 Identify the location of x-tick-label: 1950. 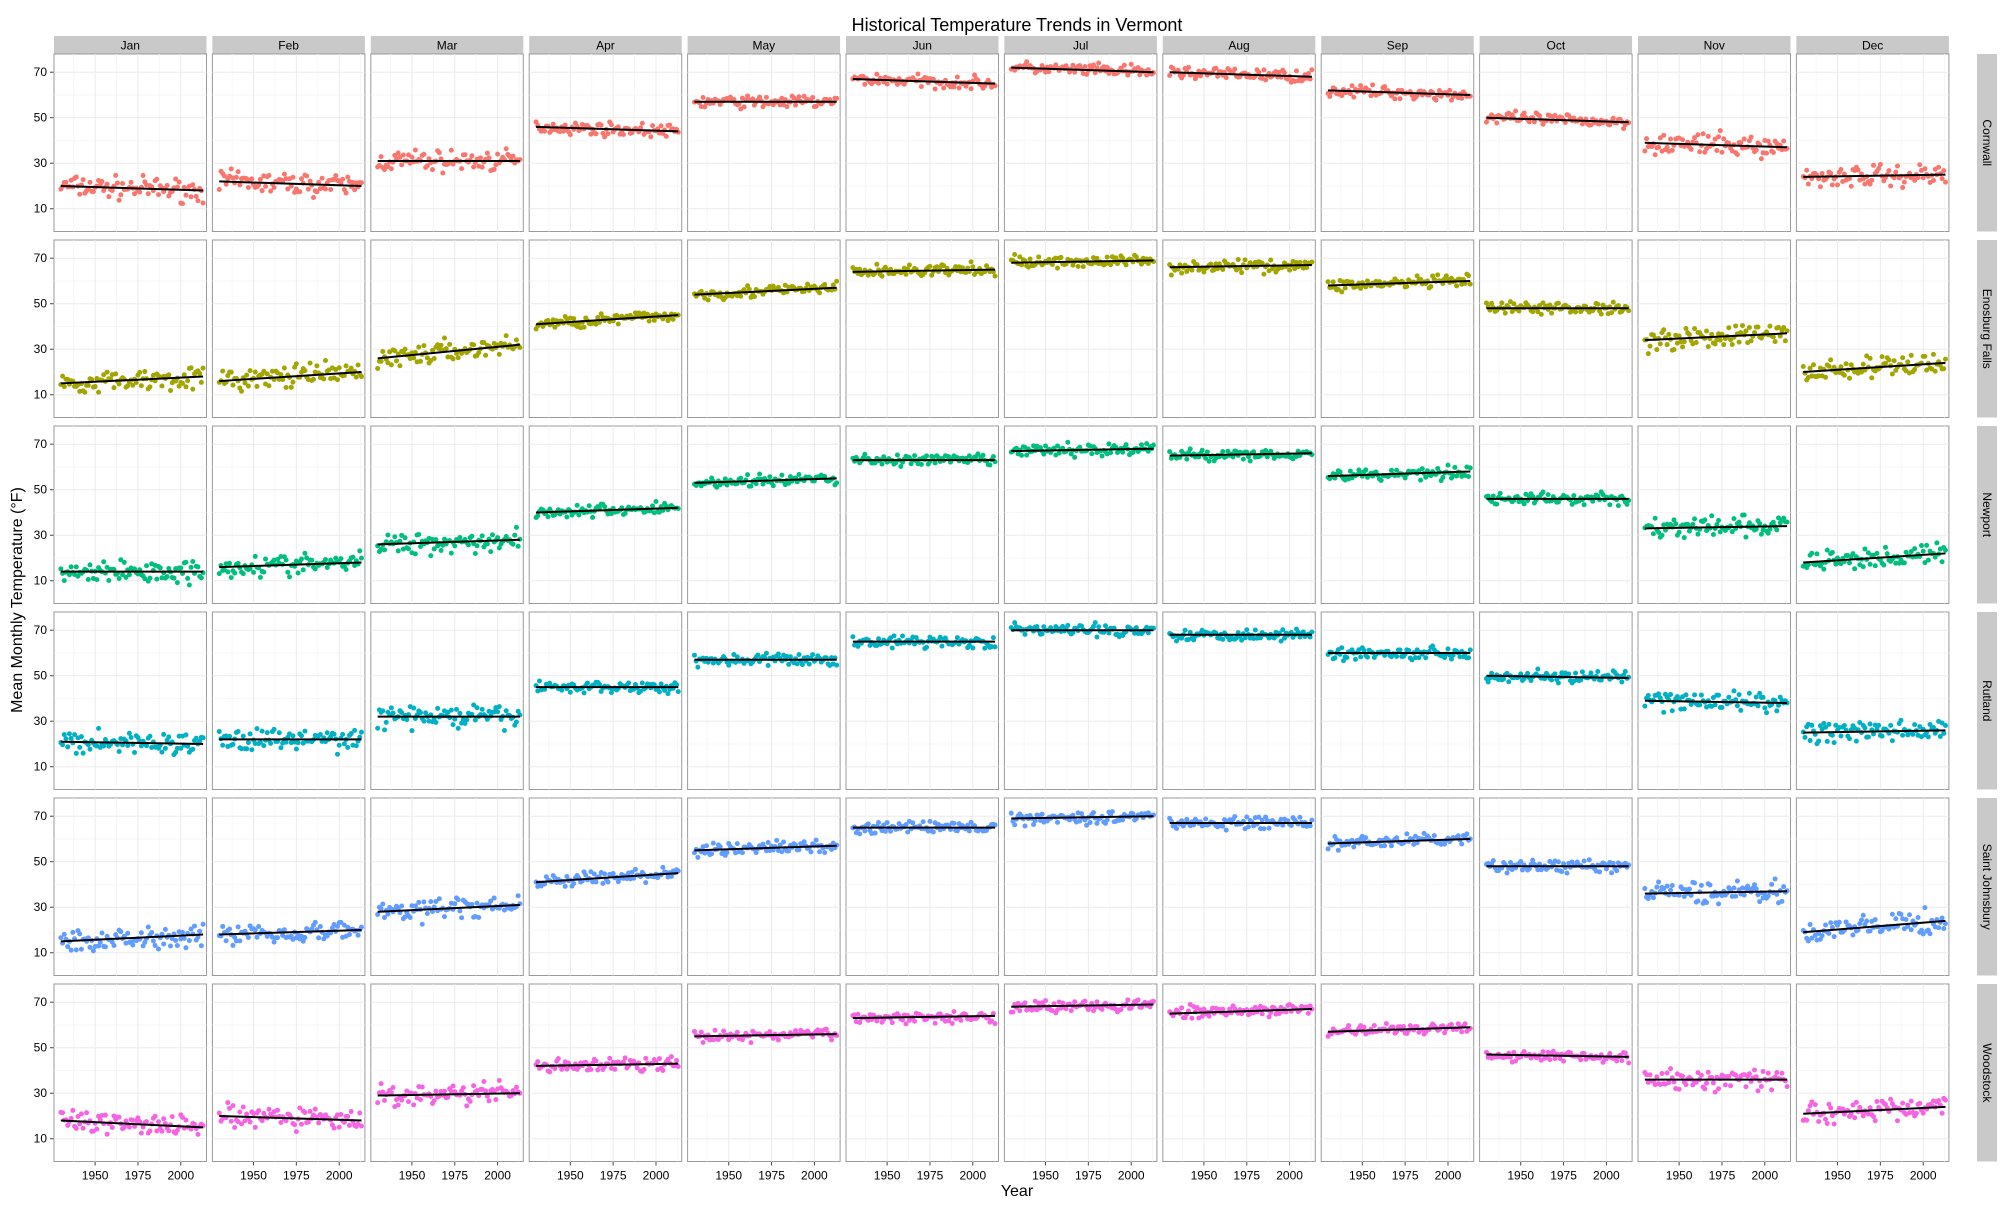
(1204, 1176).